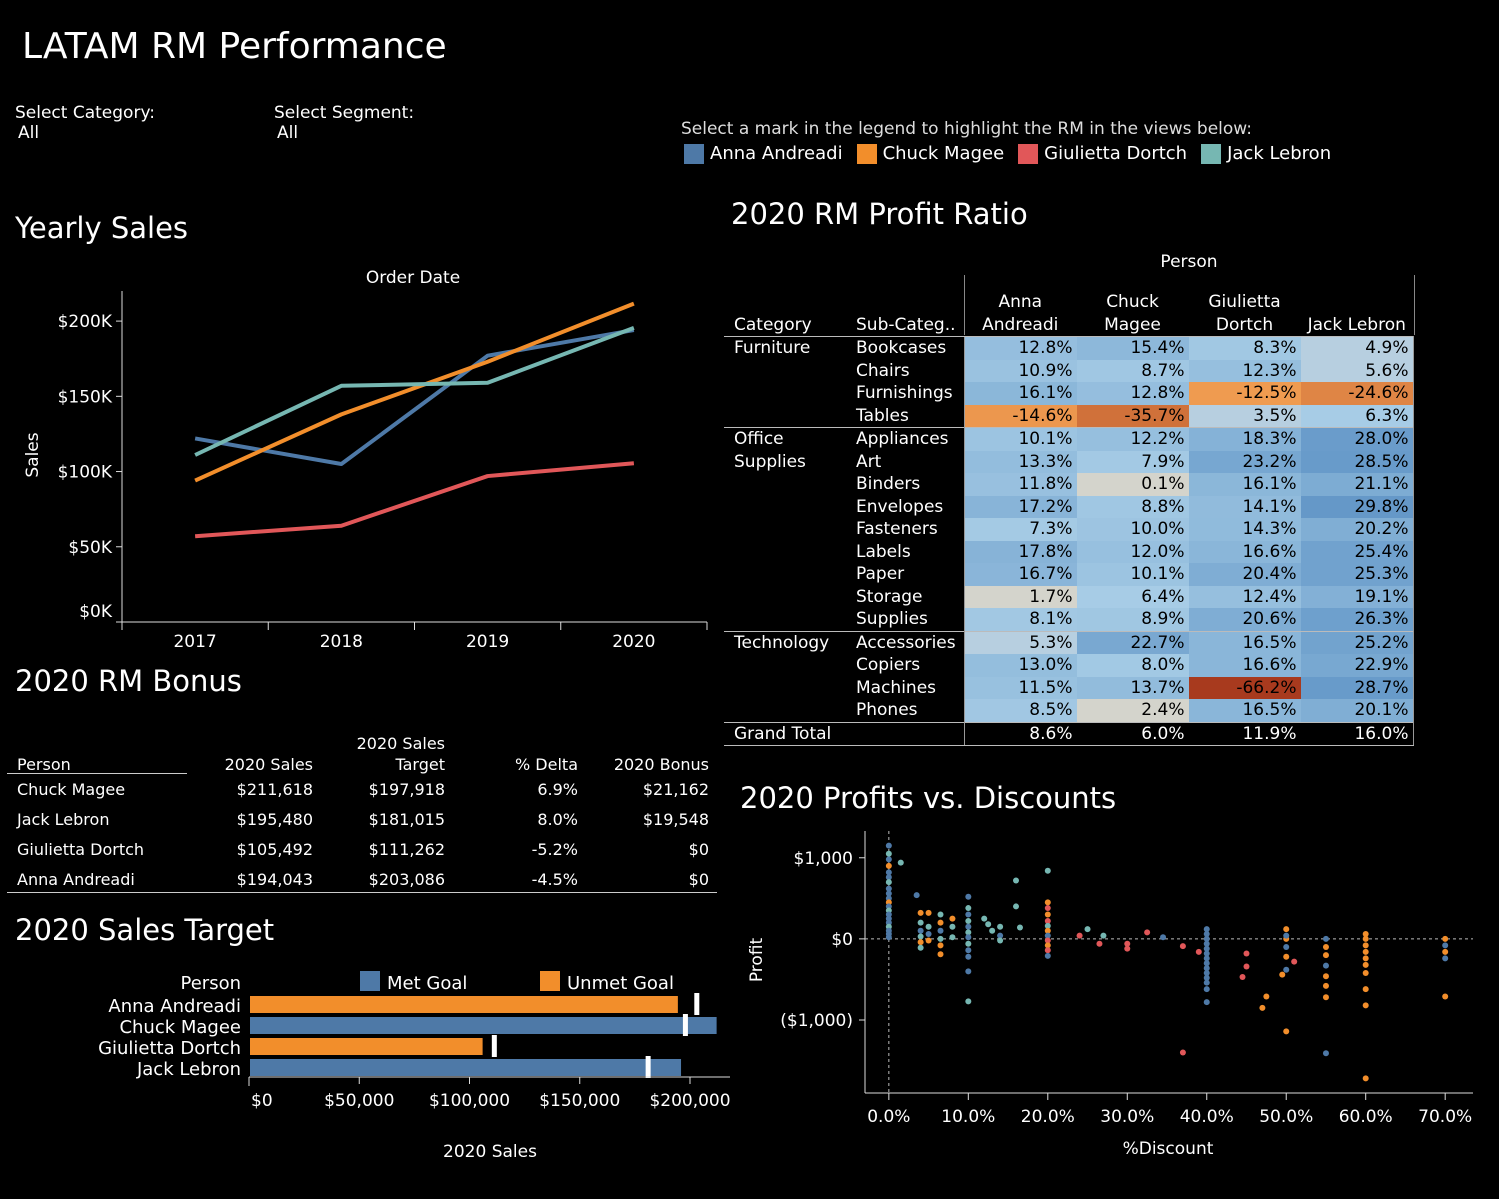 The image size is (1499, 1199). I want to click on bar-anna-andreadi, so click(464, 1004).